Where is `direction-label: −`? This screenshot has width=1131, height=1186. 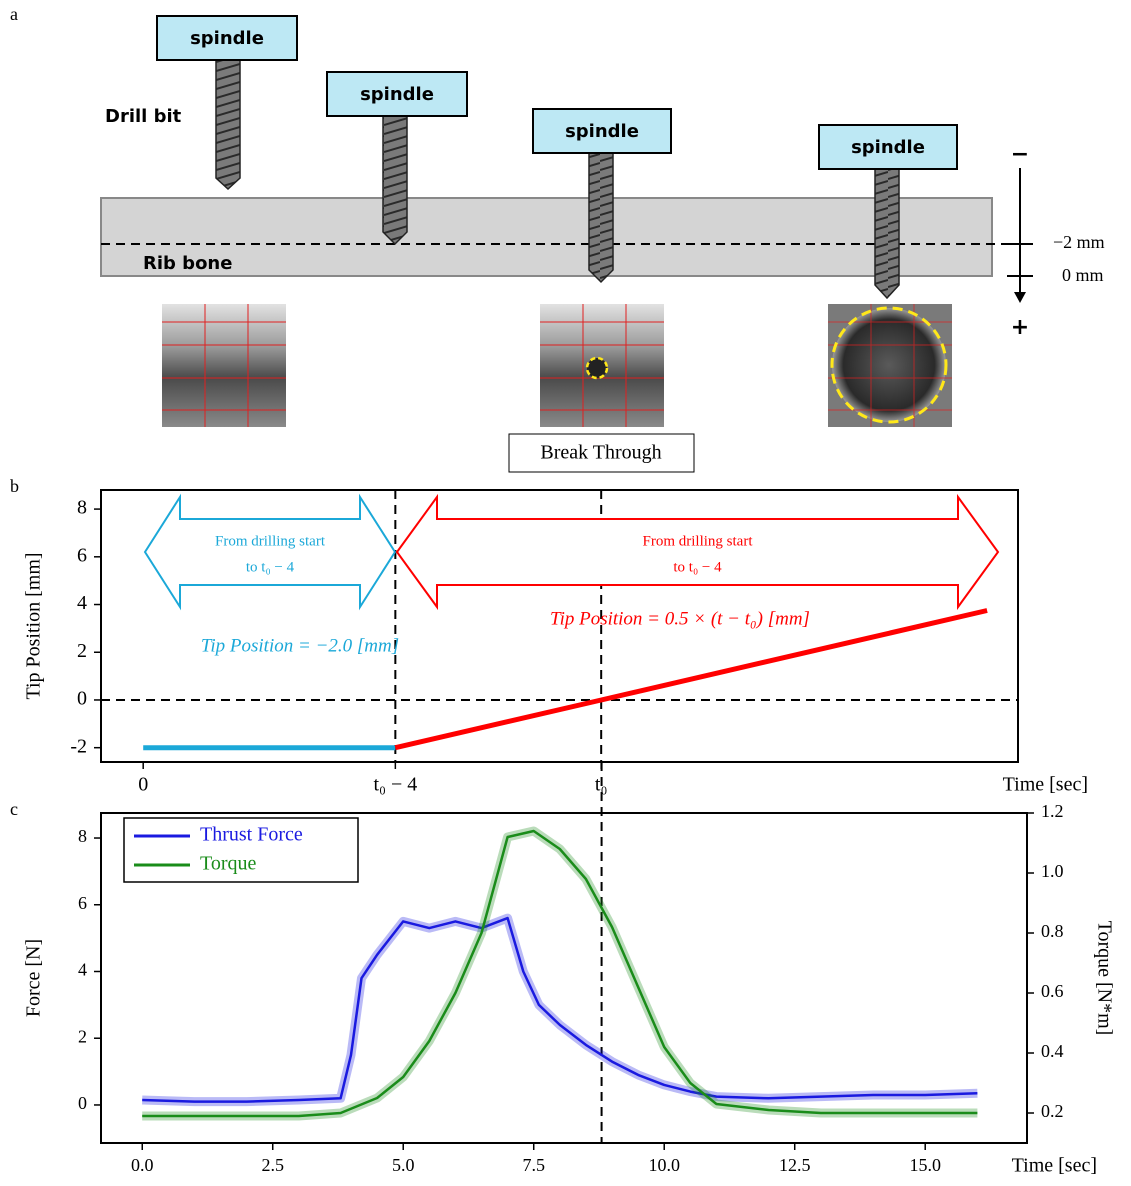
direction-label: − is located at coordinates (1020, 154).